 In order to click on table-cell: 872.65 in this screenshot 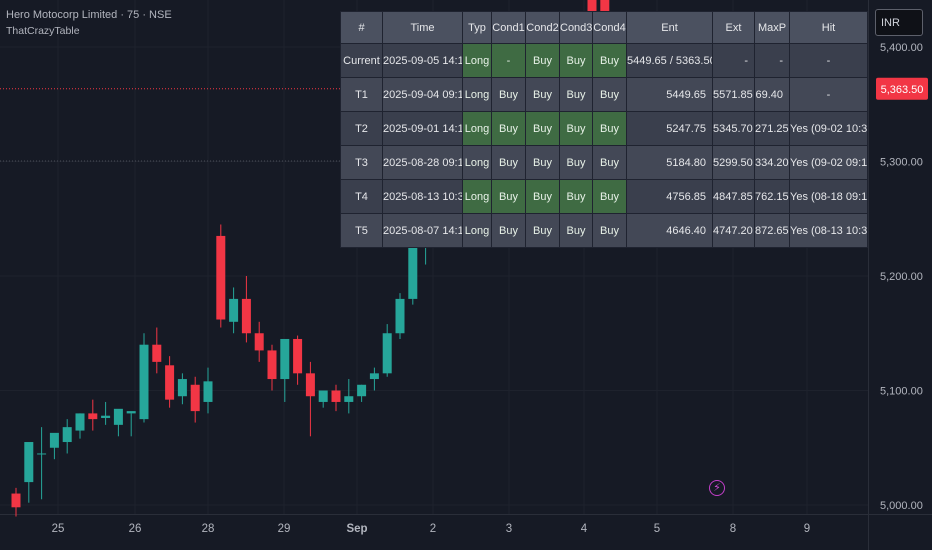, I will do `click(772, 230)`.